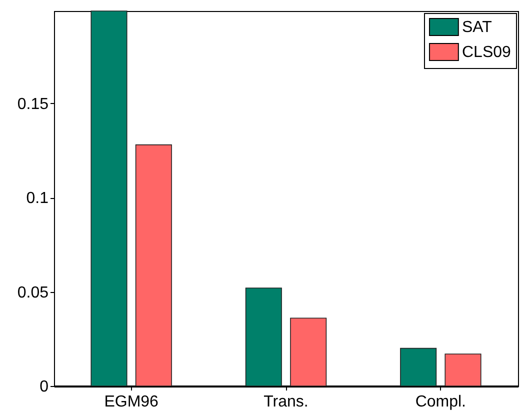 The height and width of the screenshot is (412, 522). I want to click on x-tick-label: EGM96, so click(131, 402).